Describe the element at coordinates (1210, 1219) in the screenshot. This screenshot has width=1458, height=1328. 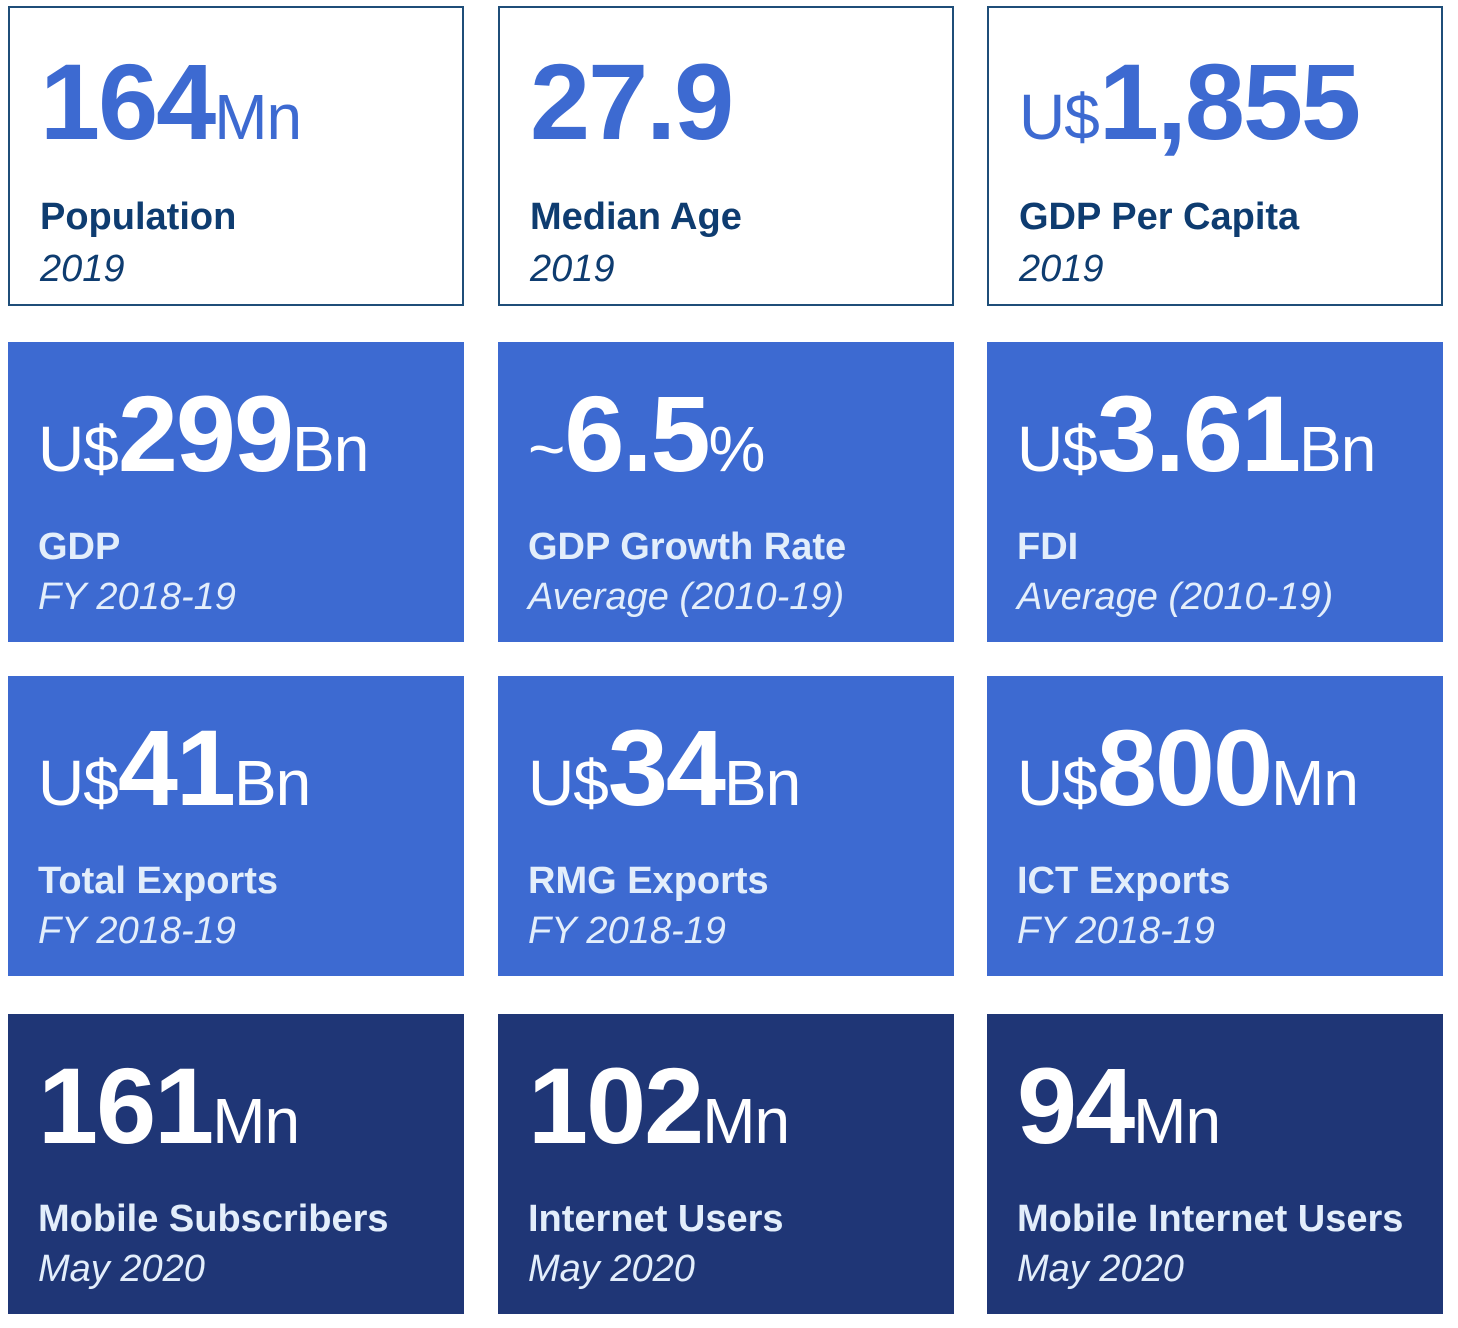
I see `stat-label: Mobile Internet Users` at that location.